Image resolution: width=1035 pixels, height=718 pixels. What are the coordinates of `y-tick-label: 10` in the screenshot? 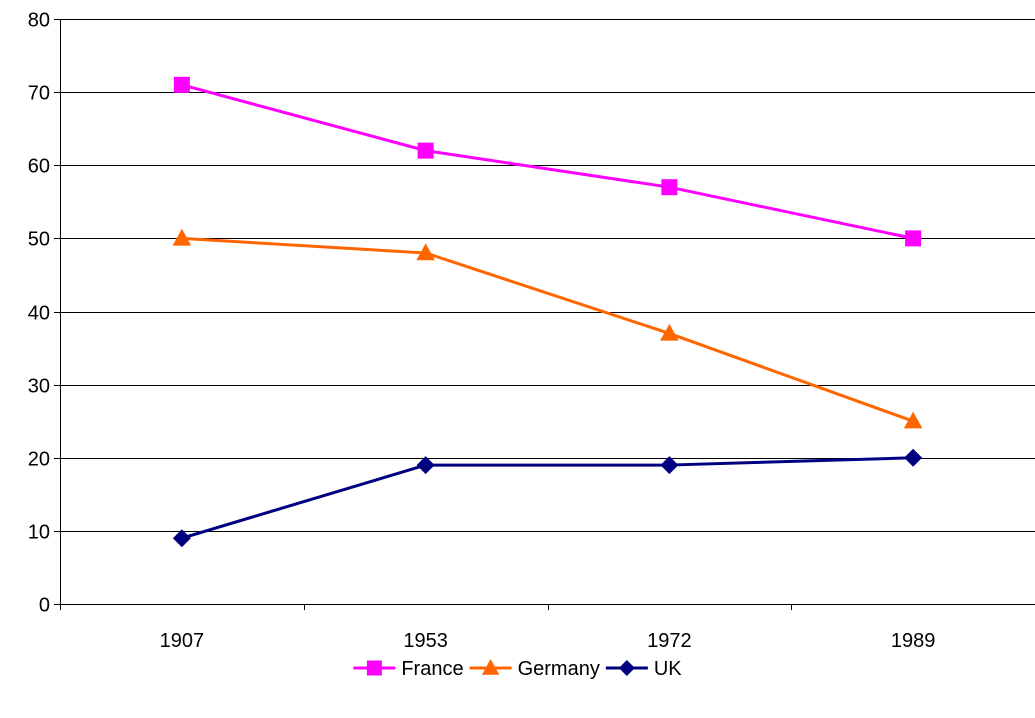 It's located at (39, 533).